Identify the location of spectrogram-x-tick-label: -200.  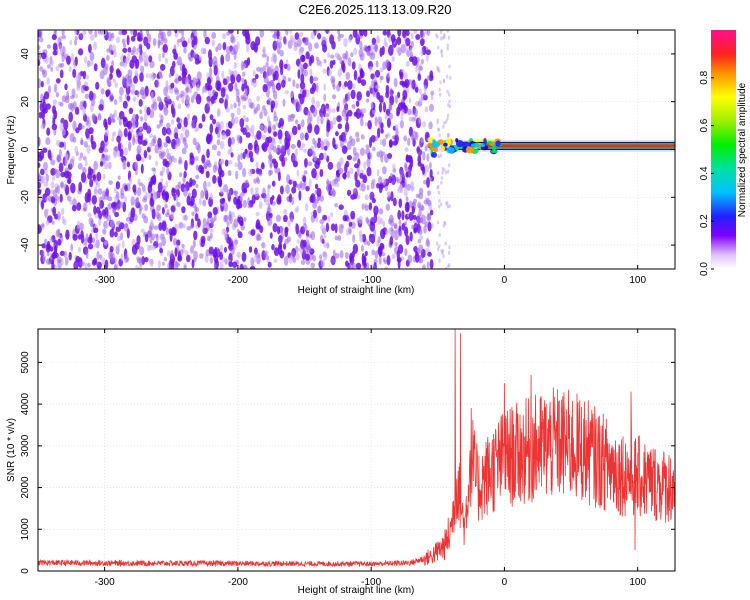
(238, 280).